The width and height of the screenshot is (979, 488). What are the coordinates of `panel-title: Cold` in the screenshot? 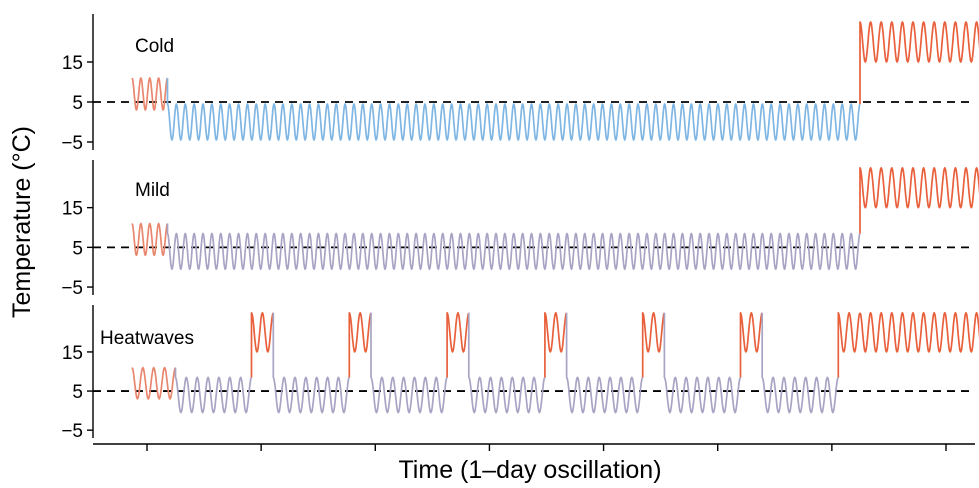 It's located at (154, 46).